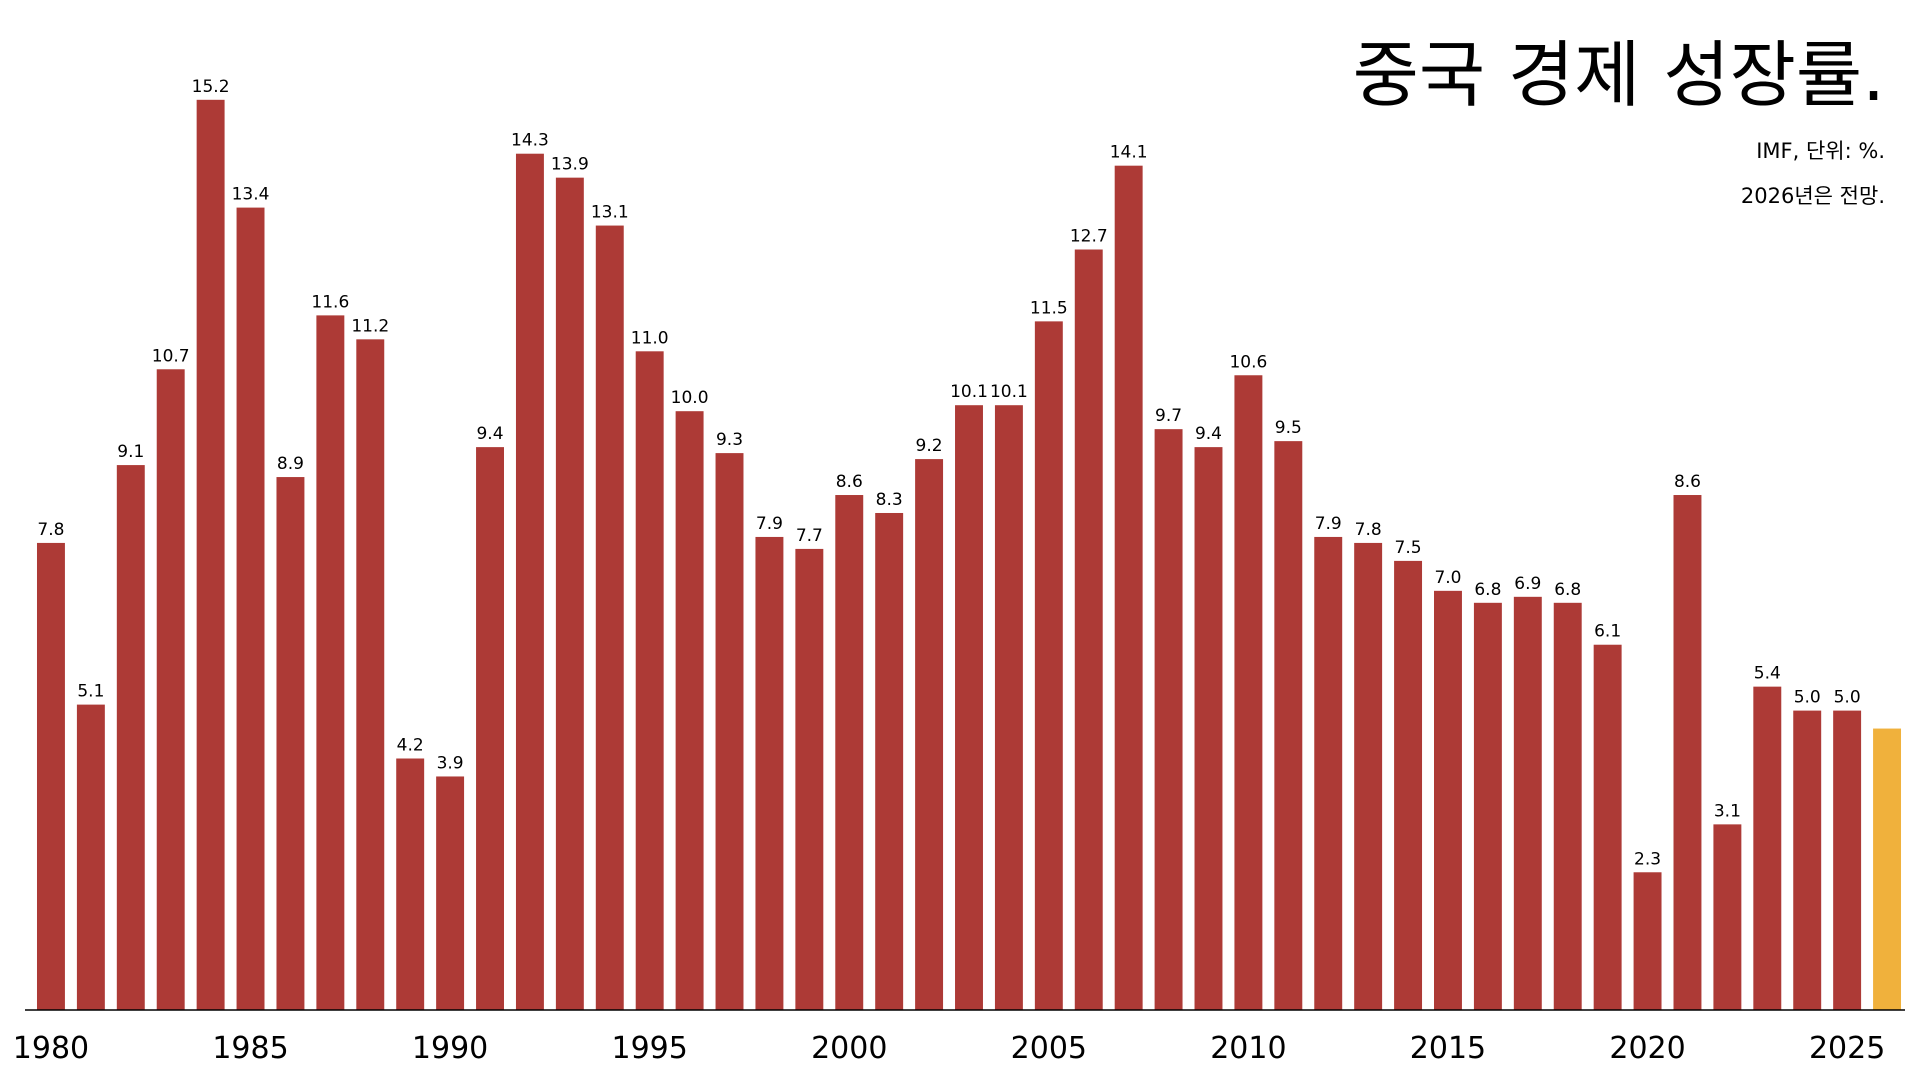  I want to click on value-label: 13.1, so click(610, 213).